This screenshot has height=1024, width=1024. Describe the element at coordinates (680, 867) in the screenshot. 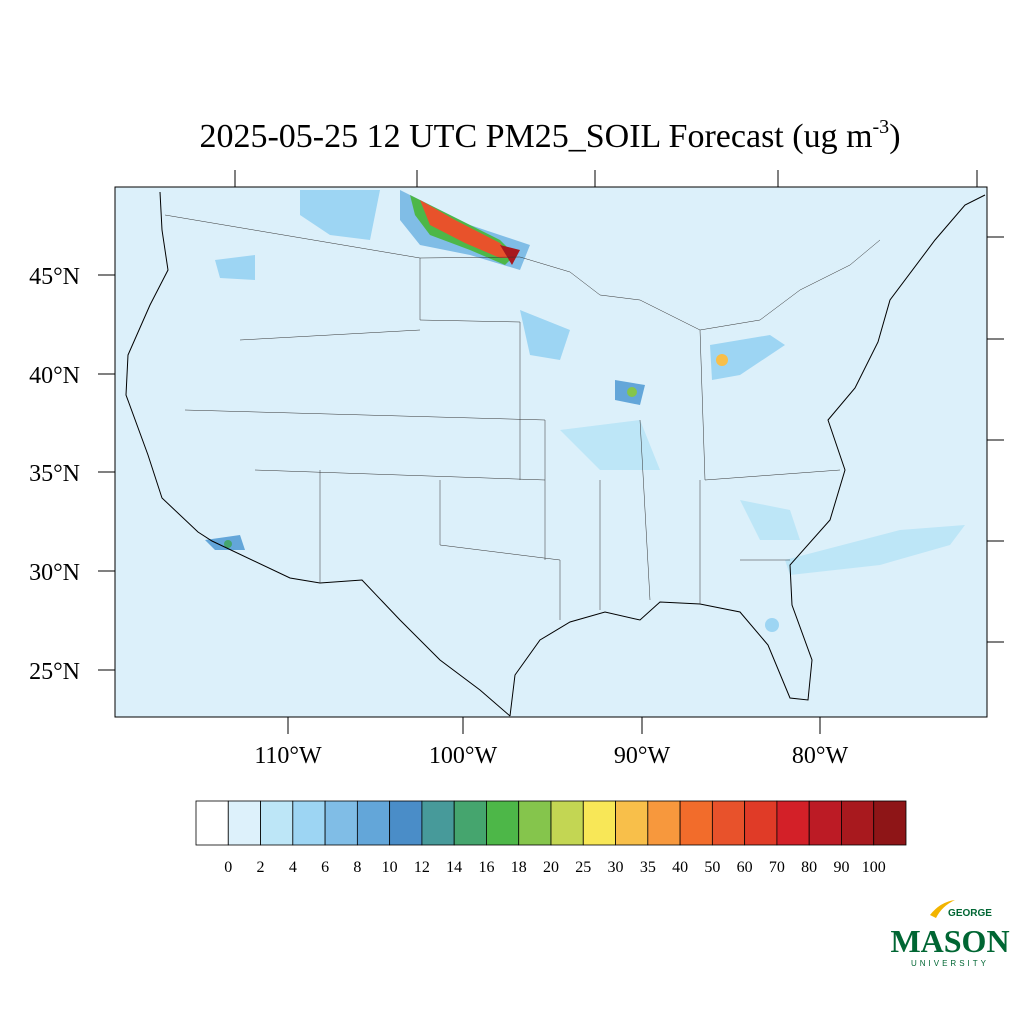

I see `colorbar-label: 40` at that location.